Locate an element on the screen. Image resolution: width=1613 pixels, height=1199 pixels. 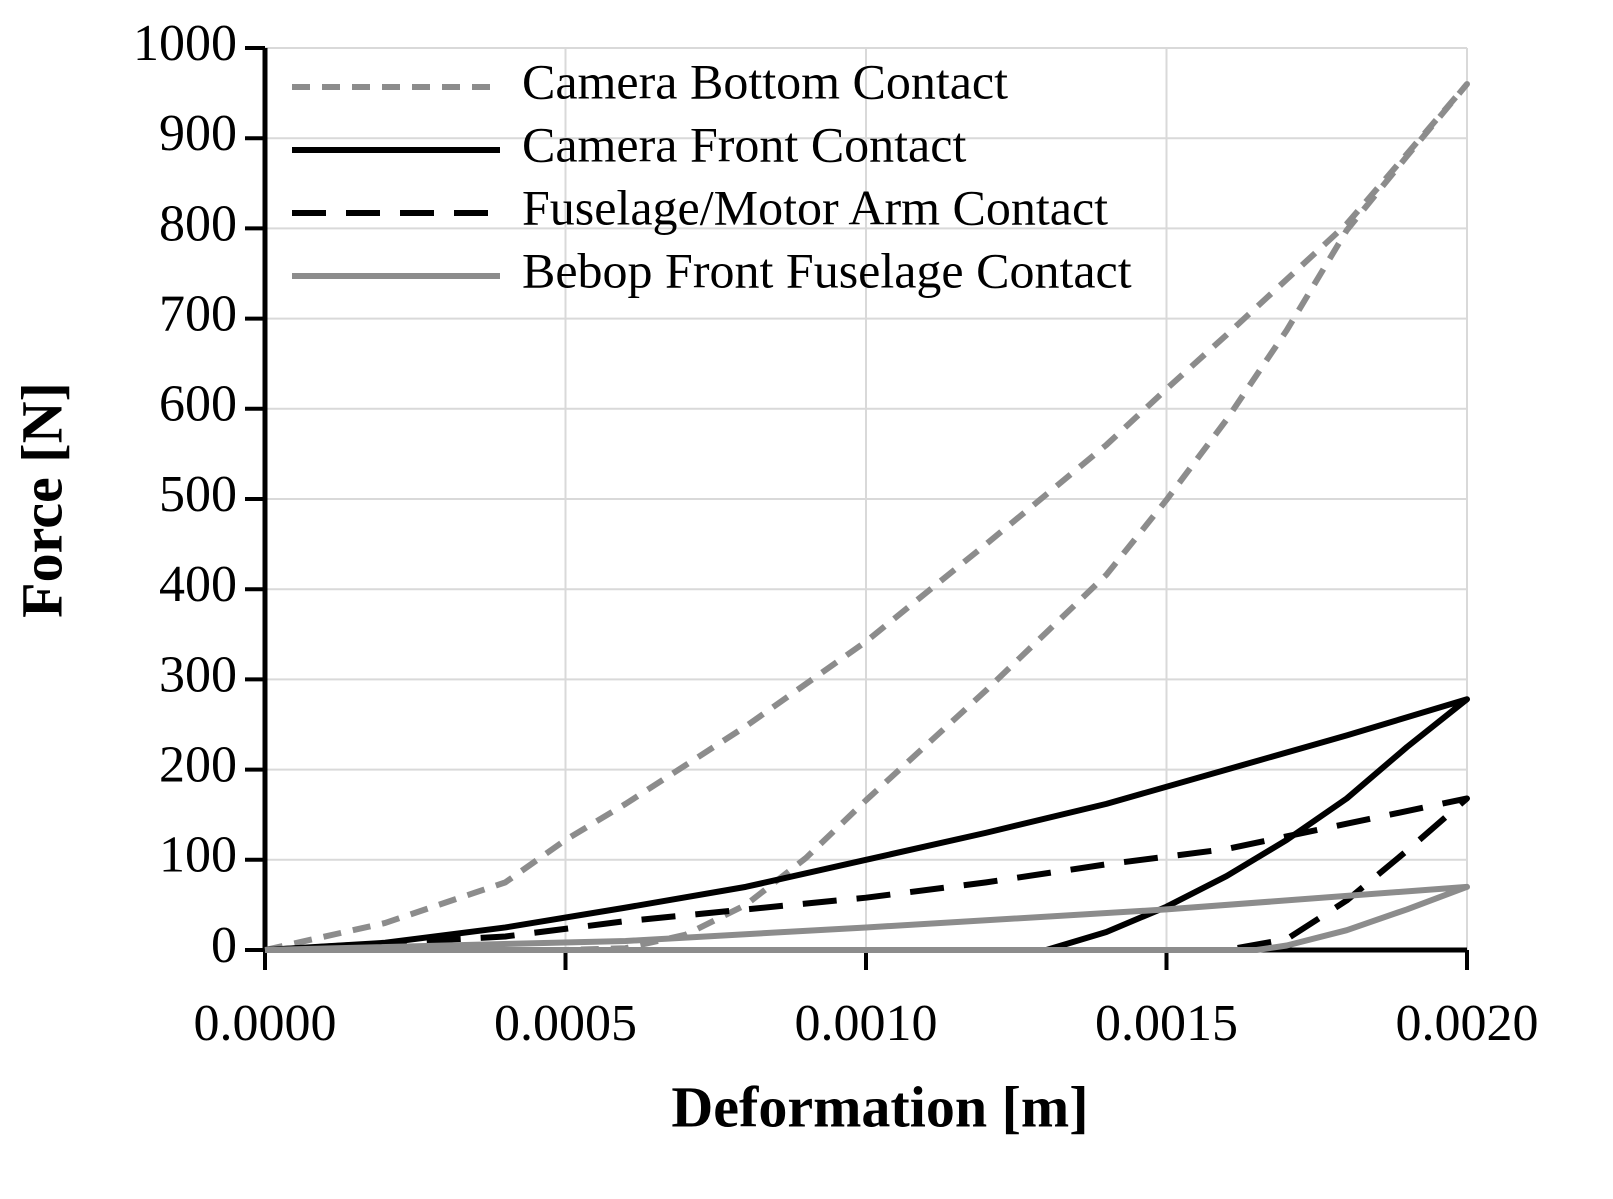
y-tick-label: 0 is located at coordinates (224, 945).